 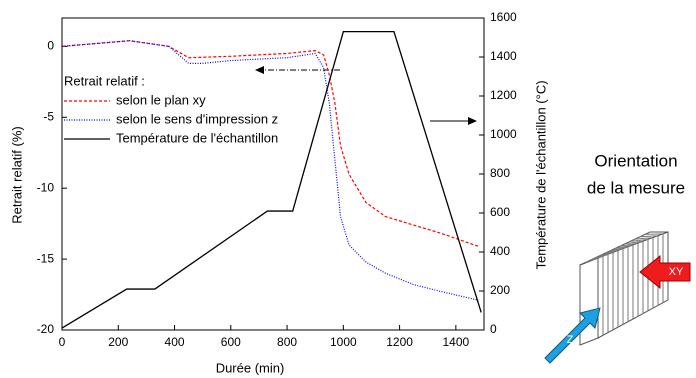 I want to click on x-tick-label: 800, so click(x=287, y=342).